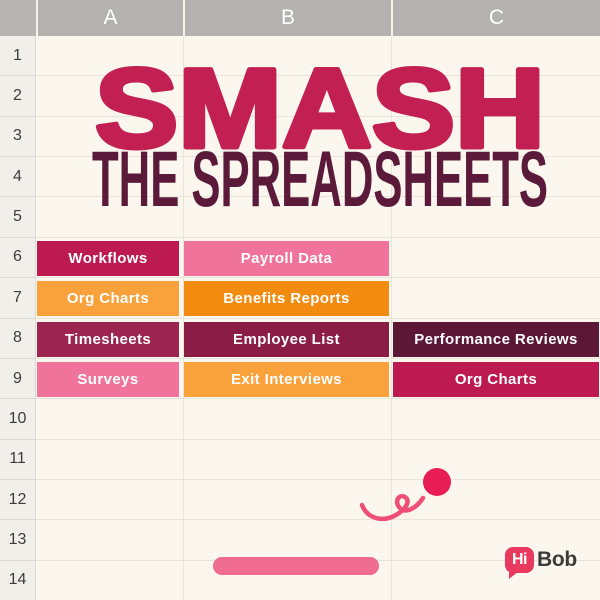  Describe the element at coordinates (495, 18) in the screenshot. I see `column-header-c: C` at that location.